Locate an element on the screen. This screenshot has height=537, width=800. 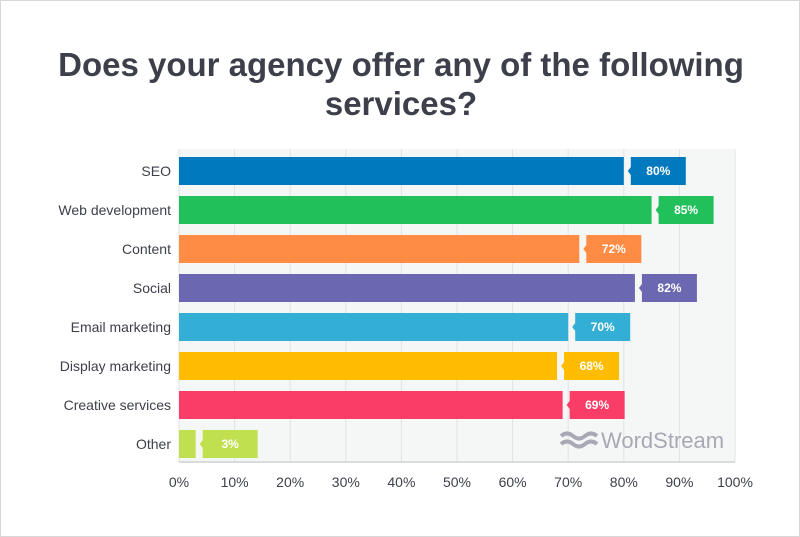
category-label: SEO is located at coordinates (156, 171).